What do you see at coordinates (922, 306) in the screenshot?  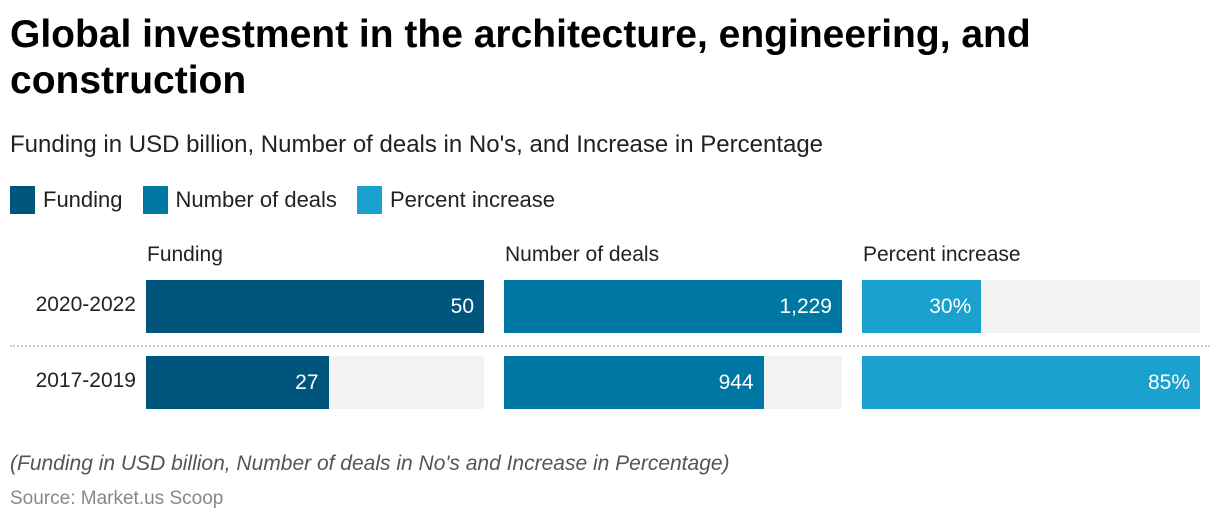 I see `bar-percent-increase-2020-2022: 30%` at bounding box center [922, 306].